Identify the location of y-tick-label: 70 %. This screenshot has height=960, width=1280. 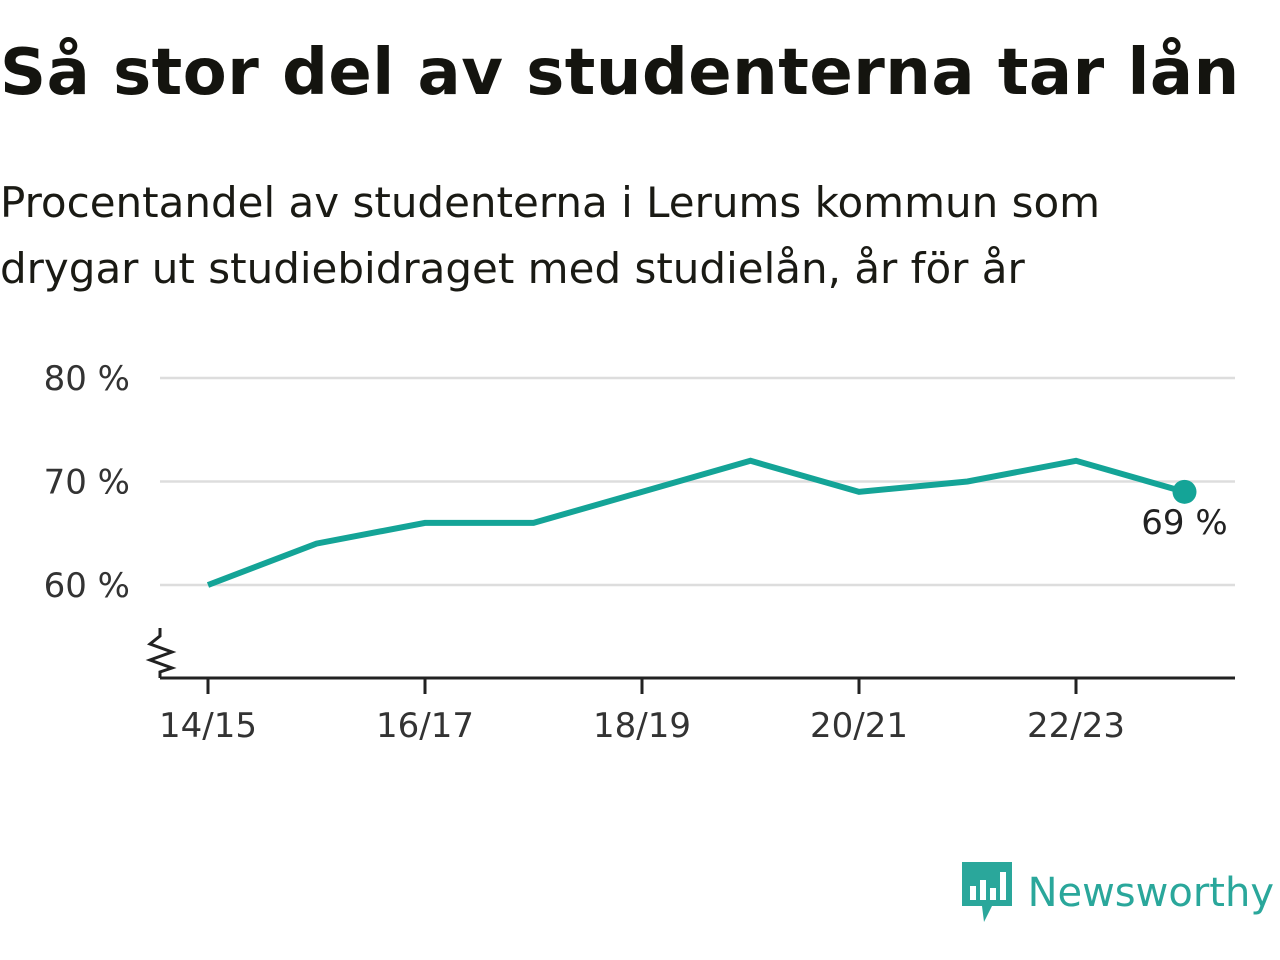
(87, 483).